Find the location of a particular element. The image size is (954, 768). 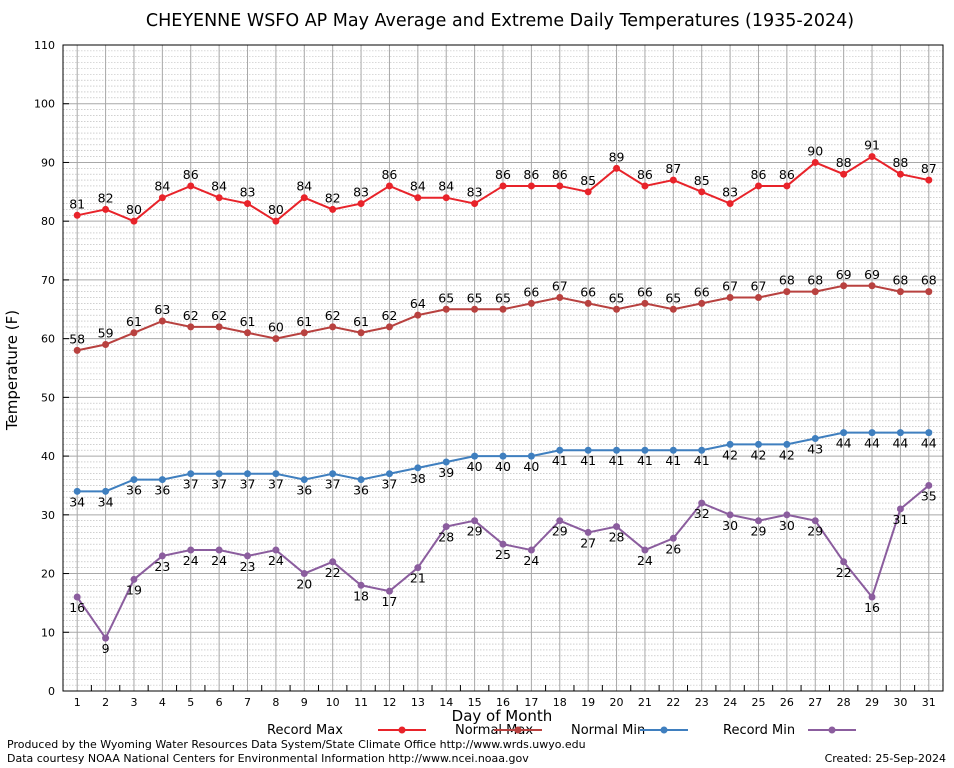

y-tick-label: 10 is located at coordinates (48, 632).